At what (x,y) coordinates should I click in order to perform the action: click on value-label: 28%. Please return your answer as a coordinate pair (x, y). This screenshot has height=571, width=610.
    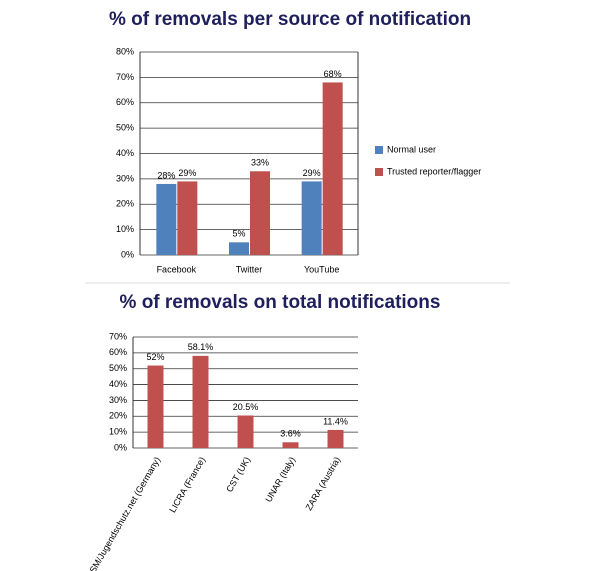
    Looking at the image, I should click on (166, 175).